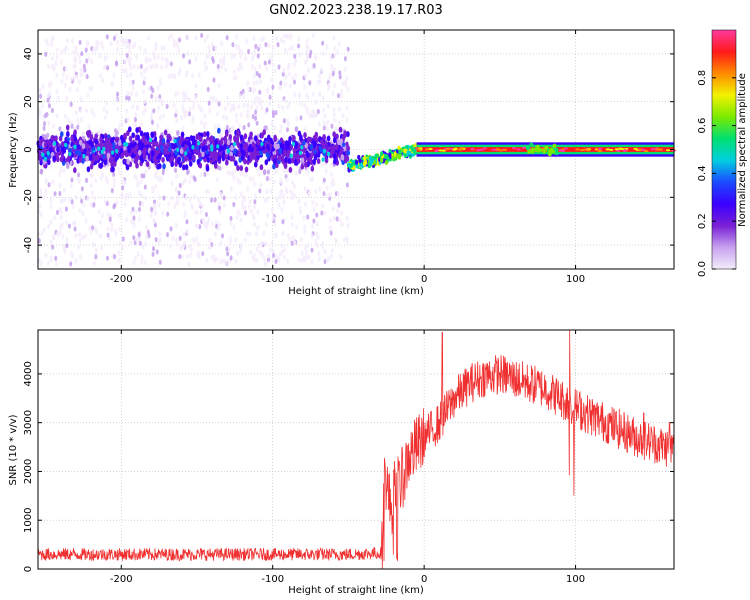 This screenshot has height=600, width=750. Describe the element at coordinates (356, 10) in the screenshot. I see `figure-title: GN02.2023.238.19.17.R03` at that location.